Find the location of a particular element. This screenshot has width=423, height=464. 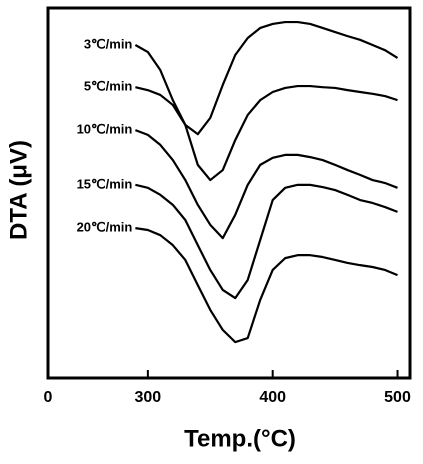

x-axis-label: Temp.(°C) is located at coordinates (240, 438).